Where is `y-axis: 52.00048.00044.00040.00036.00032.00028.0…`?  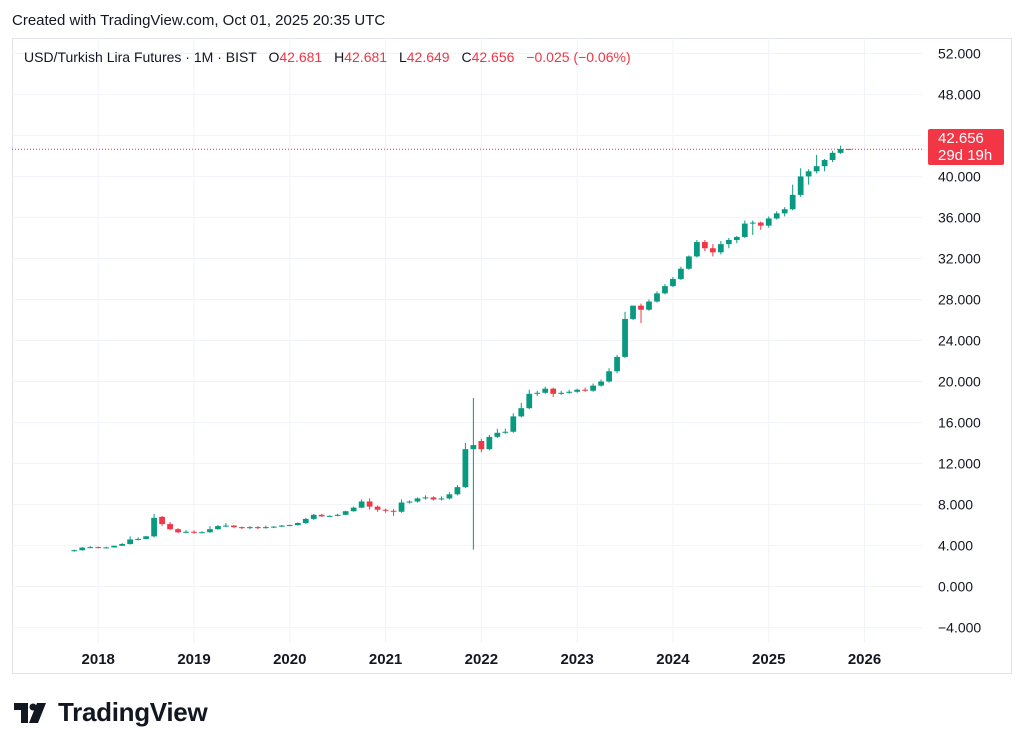 y-axis: 52.00048.00044.00040.00036.00032.00028.0… is located at coordinates (959, 340).